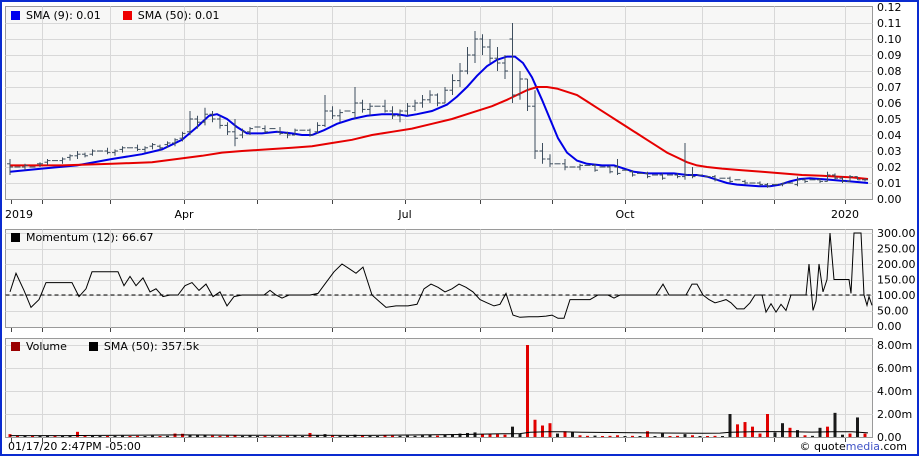  I want to click on copyright-pre: © quote, so click(822, 446).